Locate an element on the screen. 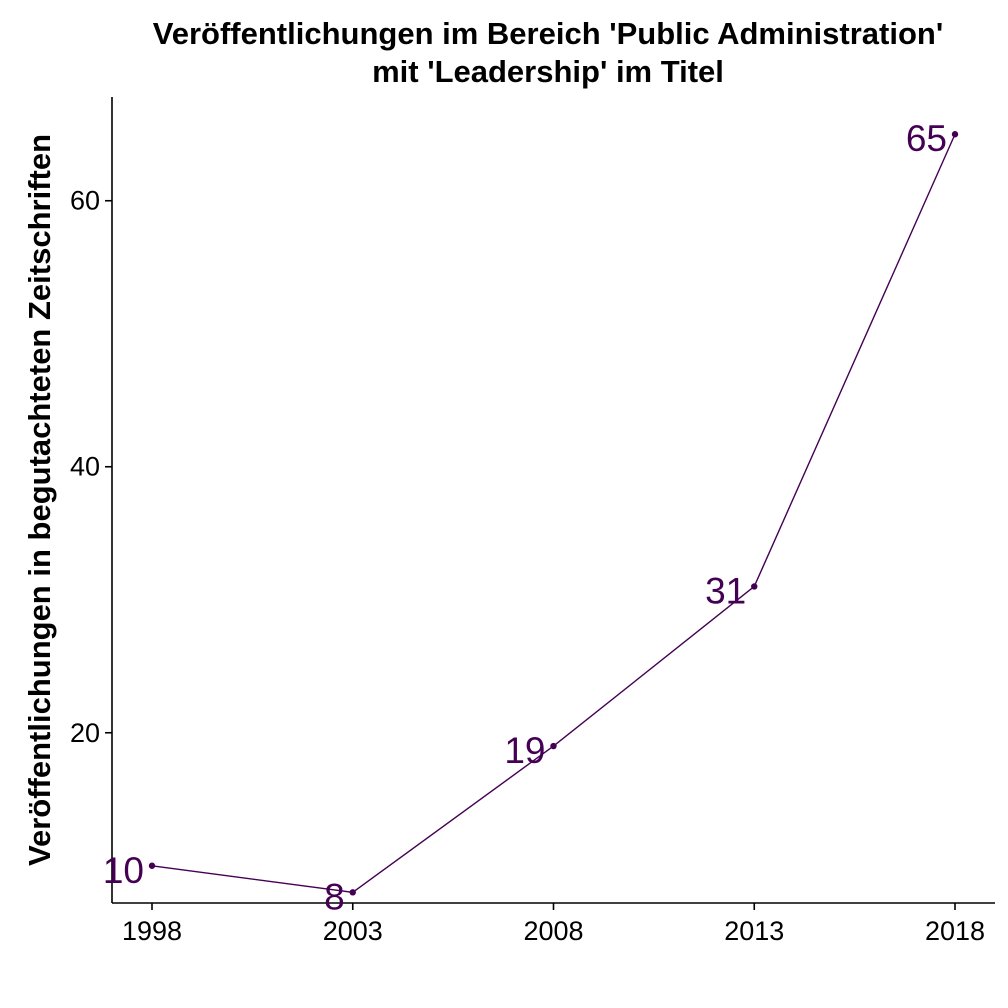 The image size is (1008, 1008). x-axis-ticks: 1998 2003 2008 2013 2018 is located at coordinates (553, 924).